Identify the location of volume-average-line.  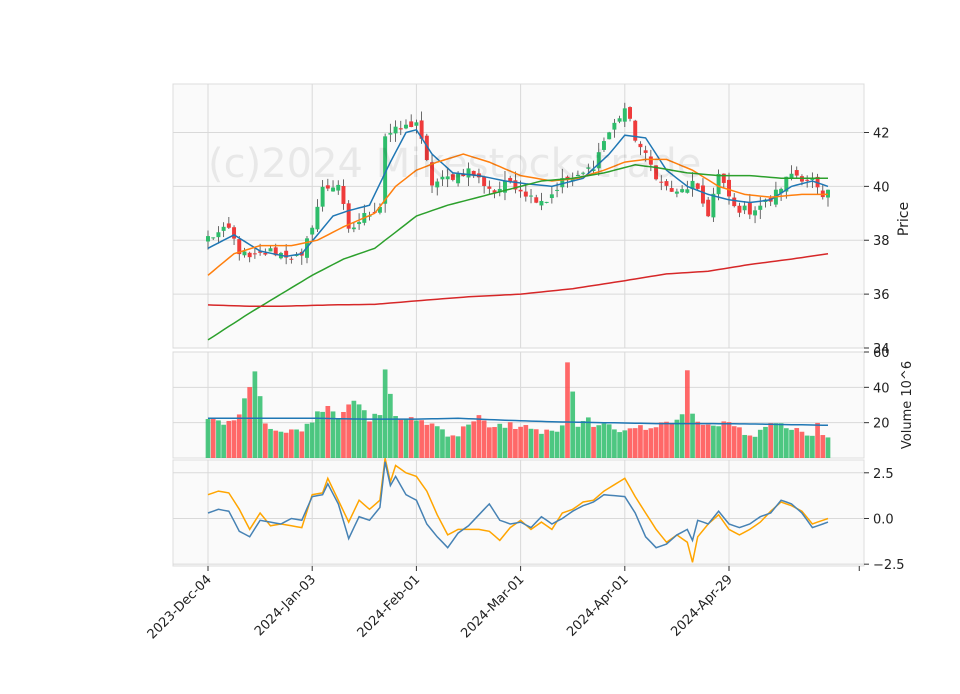
(518, 422).